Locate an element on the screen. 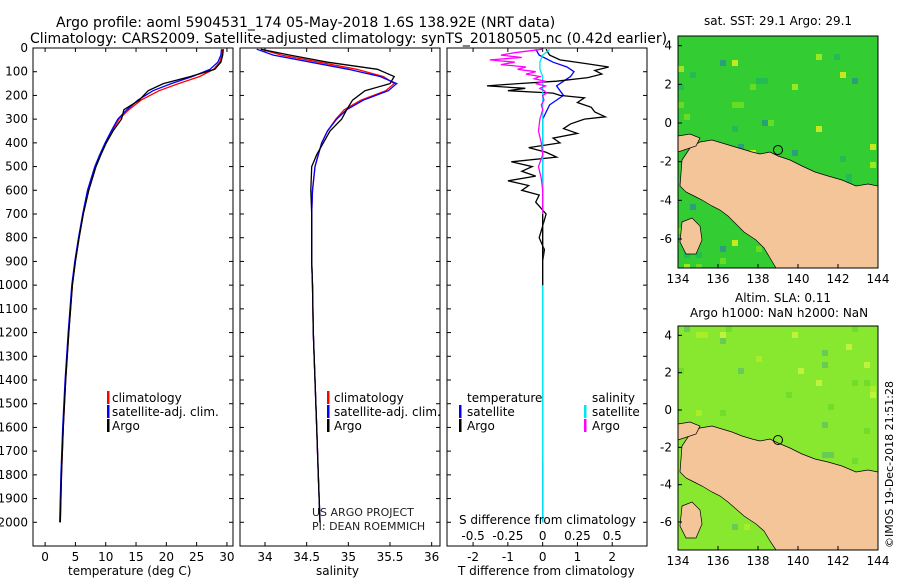 The width and height of the screenshot is (900, 580). imos-side-label: ©IMOS 19-Dec-2018 21:51:28 is located at coordinates (889, 464).